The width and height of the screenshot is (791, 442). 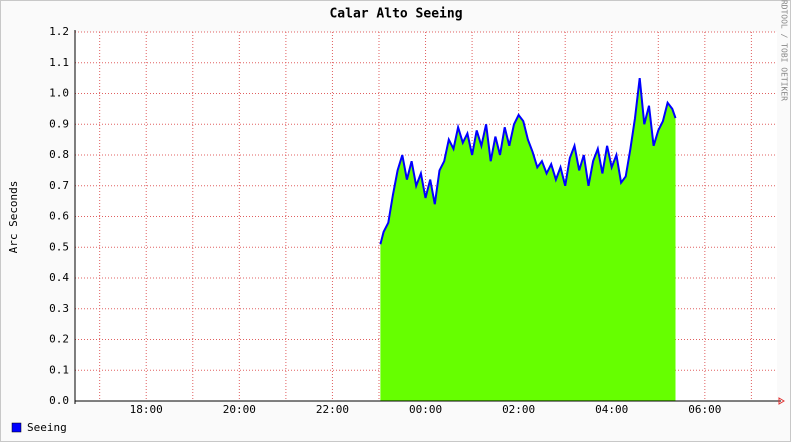 I want to click on x-tick-label: 06:00, so click(x=704, y=409).